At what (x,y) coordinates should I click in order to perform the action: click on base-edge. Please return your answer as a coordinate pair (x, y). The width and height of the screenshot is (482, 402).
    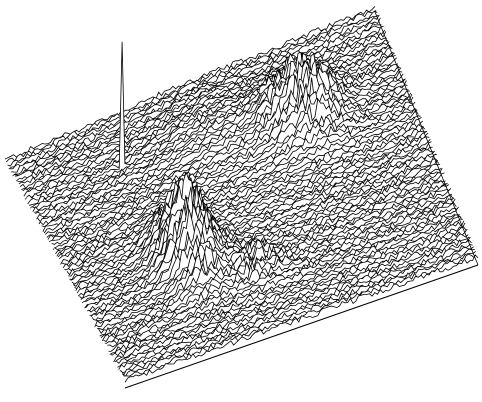
    Looking at the image, I should click on (426, 138).